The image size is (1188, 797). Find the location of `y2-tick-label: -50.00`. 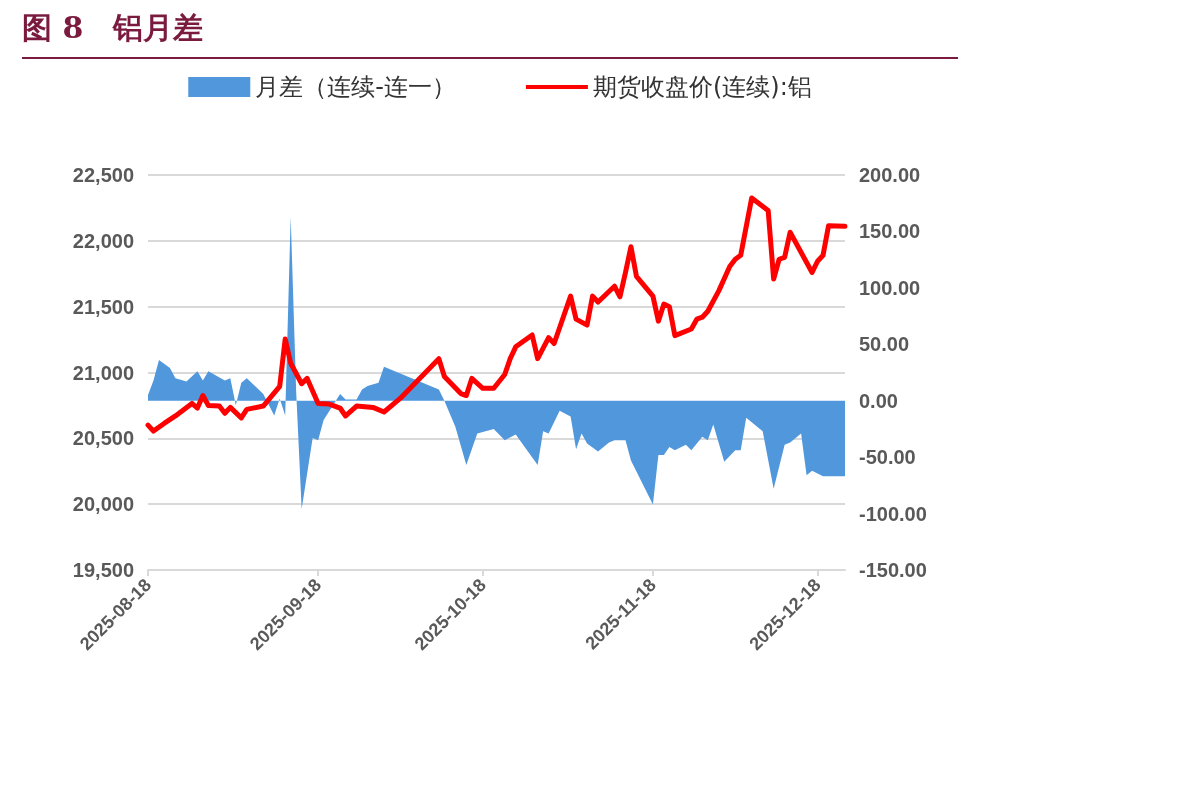

y2-tick-label: -50.00 is located at coordinates (887, 457).